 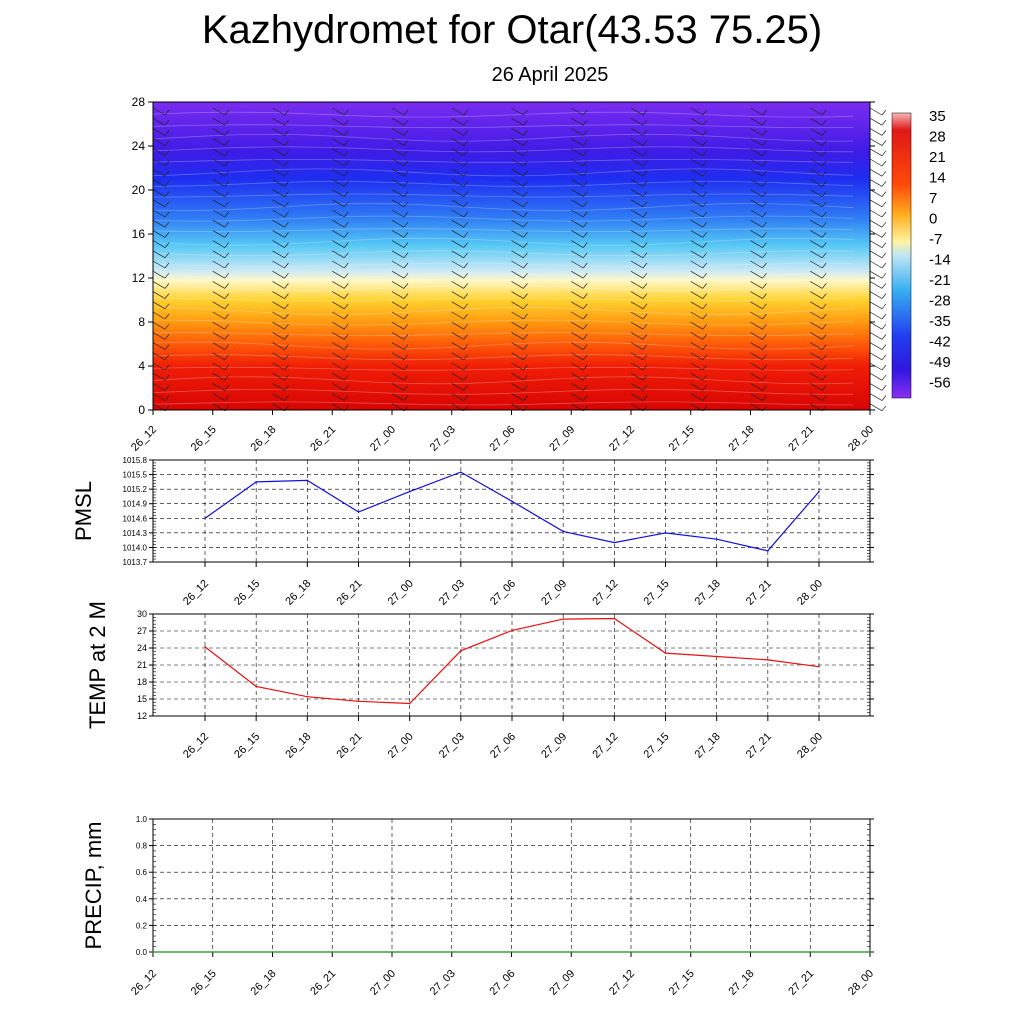 What do you see at coordinates (196, 746) in the screenshot?
I see `x-tick-label: 26_12` at bounding box center [196, 746].